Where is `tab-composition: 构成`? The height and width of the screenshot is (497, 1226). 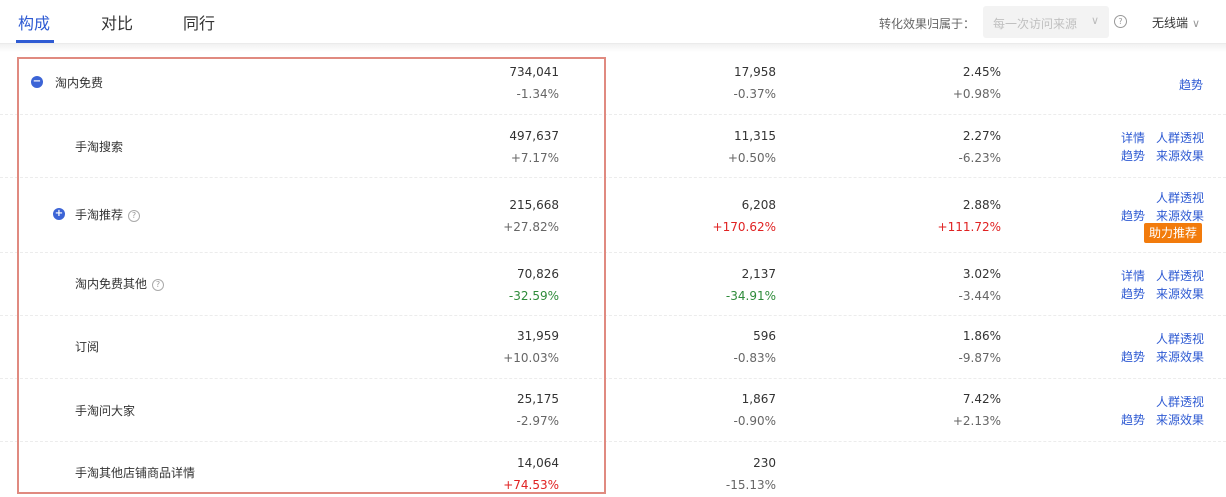 tab-composition: 构成 is located at coordinates (34, 23).